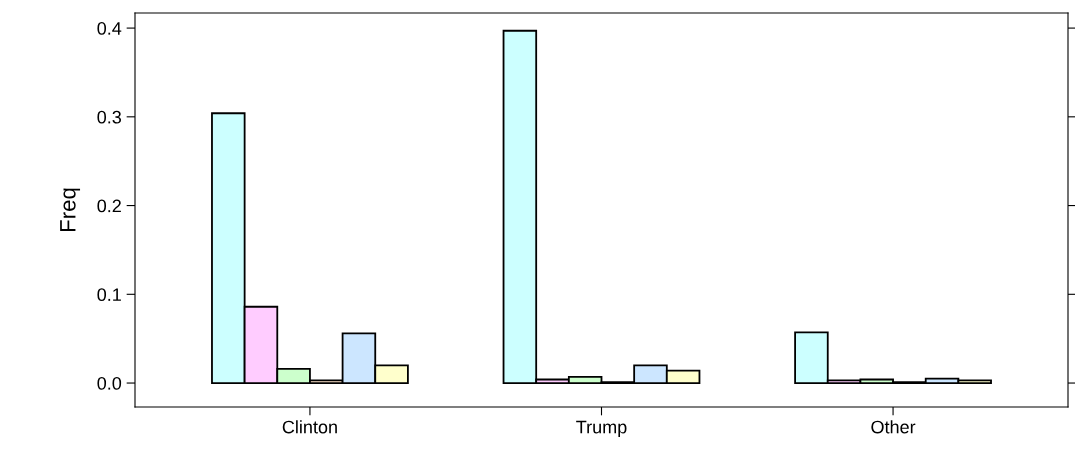  Describe the element at coordinates (109, 206) in the screenshot. I see `y-tick-label: 0.2` at that location.